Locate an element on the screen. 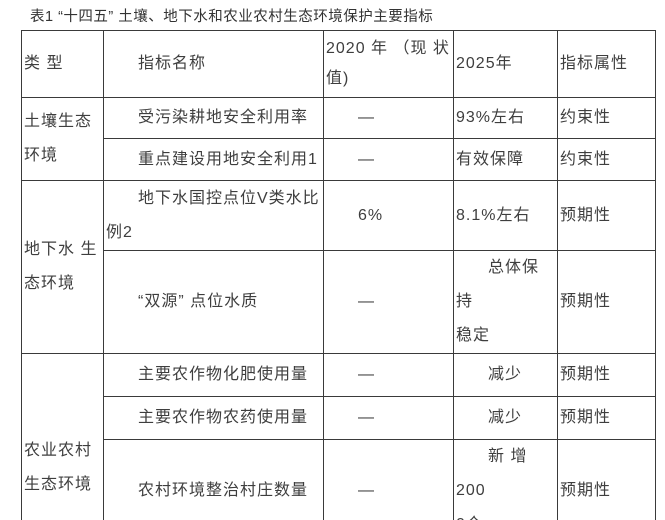 The image size is (665, 520). header-type: 类 型 is located at coordinates (62, 64).